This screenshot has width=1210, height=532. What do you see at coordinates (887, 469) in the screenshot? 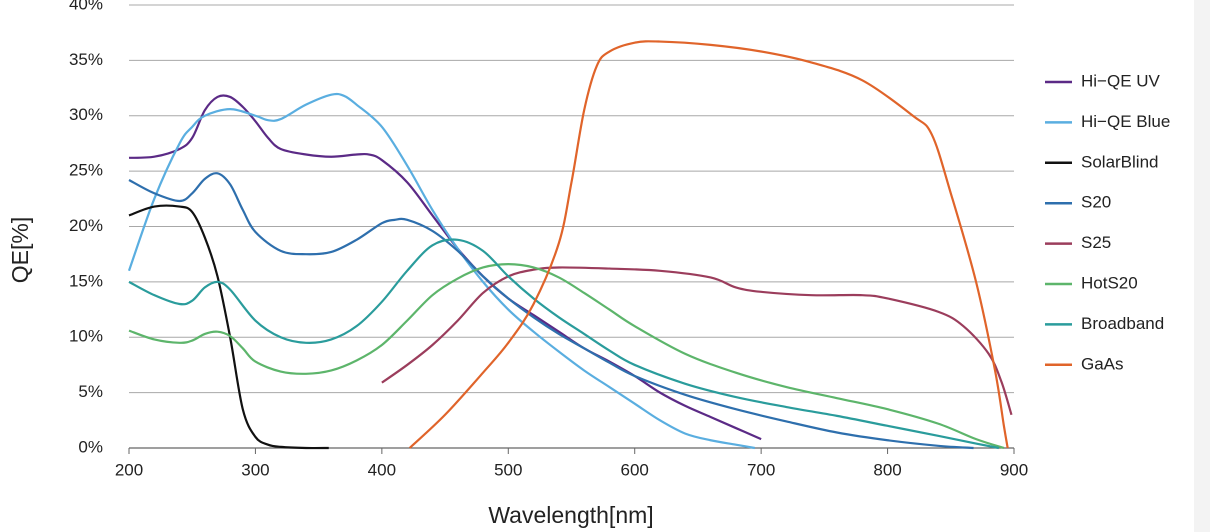
I see `x-tick-label: 800` at bounding box center [887, 469].